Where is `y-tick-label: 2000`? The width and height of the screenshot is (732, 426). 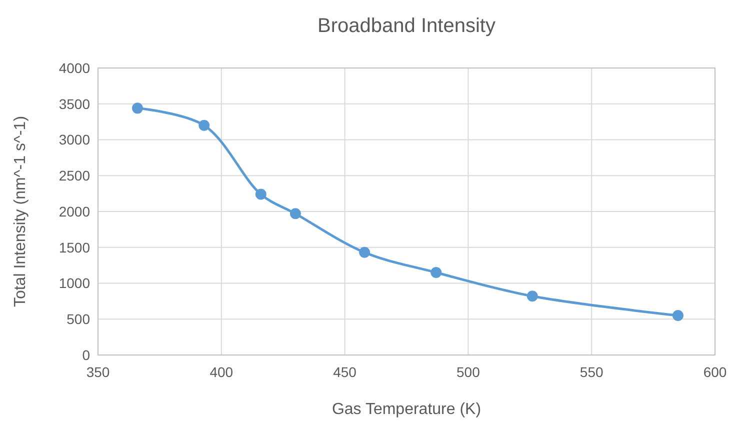 y-tick-label: 2000 is located at coordinates (74, 211).